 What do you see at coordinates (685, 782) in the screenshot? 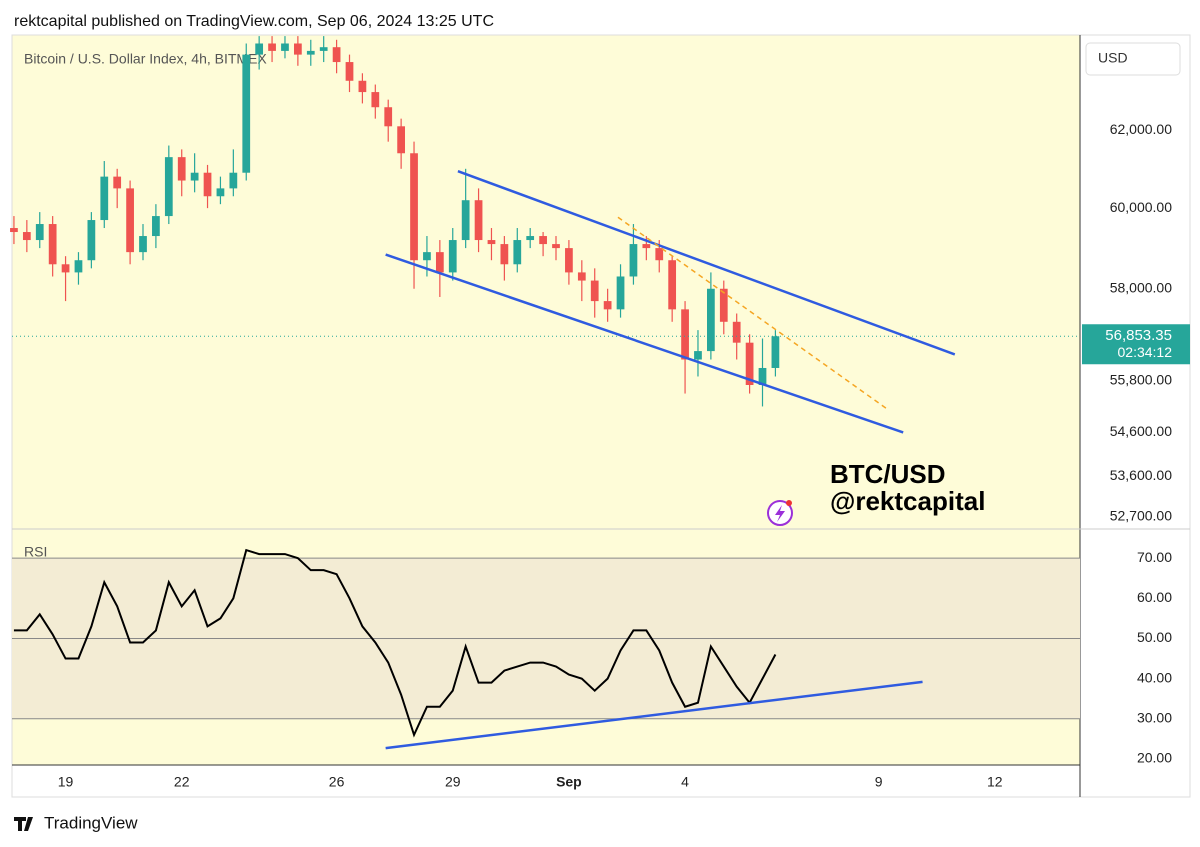
I see `x-tick-label: 4` at bounding box center [685, 782].